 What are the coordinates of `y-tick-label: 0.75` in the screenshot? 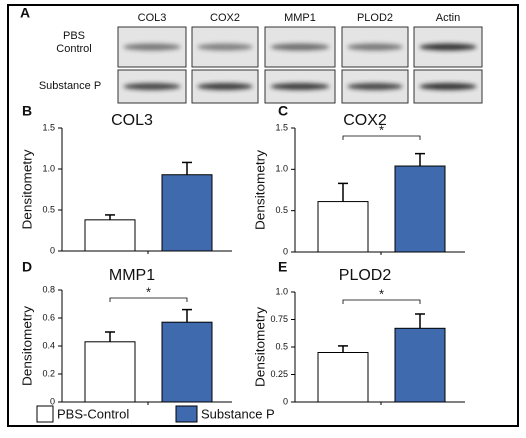 It's located at (279, 319).